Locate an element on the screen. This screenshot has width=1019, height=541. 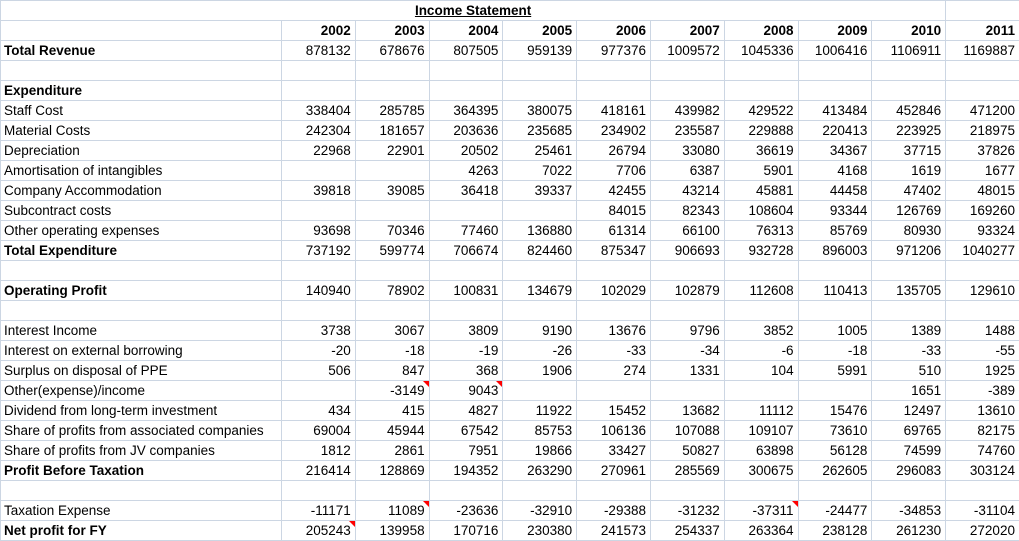
cell: 128869 is located at coordinates (392, 471).